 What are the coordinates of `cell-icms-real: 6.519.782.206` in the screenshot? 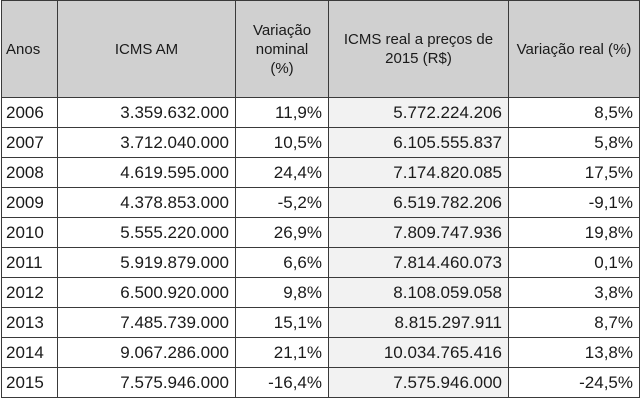 It's located at (418, 202).